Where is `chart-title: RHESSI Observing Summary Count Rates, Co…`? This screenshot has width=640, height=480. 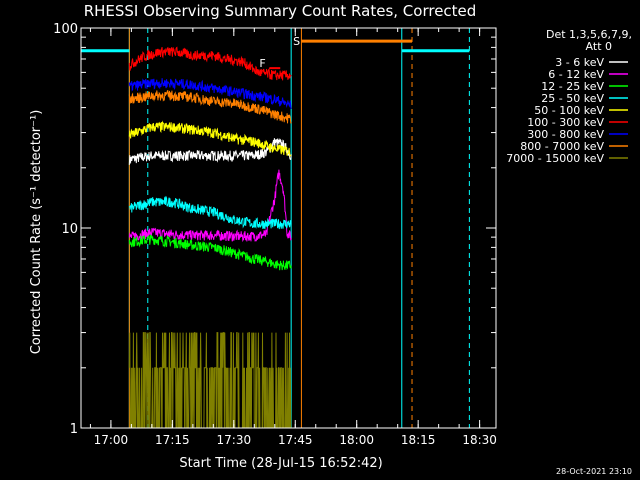
chart-title: RHESSI Observing Summary Count Rates, Co… is located at coordinates (280, 11).